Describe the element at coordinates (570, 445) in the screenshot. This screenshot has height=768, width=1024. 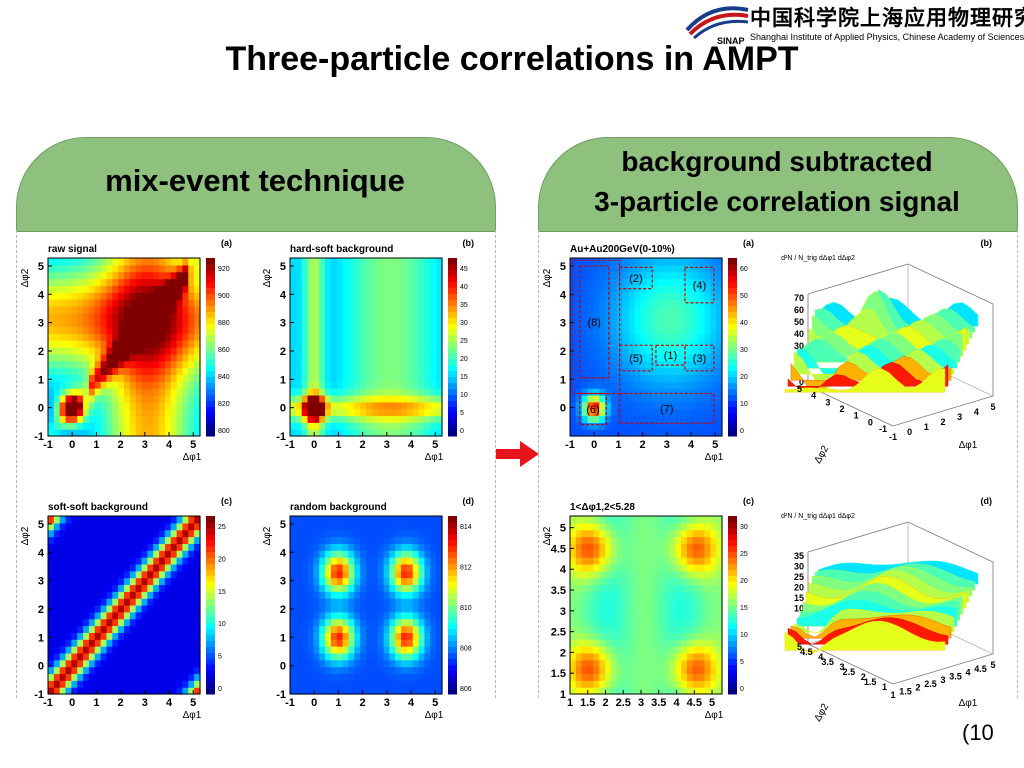
I see `x-tick-label: -1` at that location.